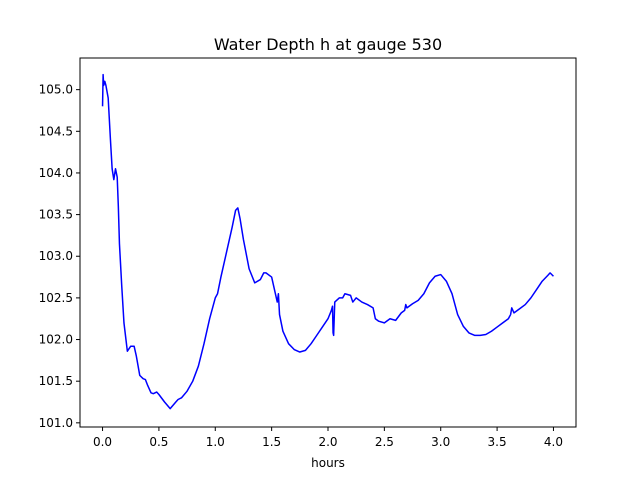 The image size is (640, 484). I want to click on x-tick-label: 2.0, so click(327, 442).